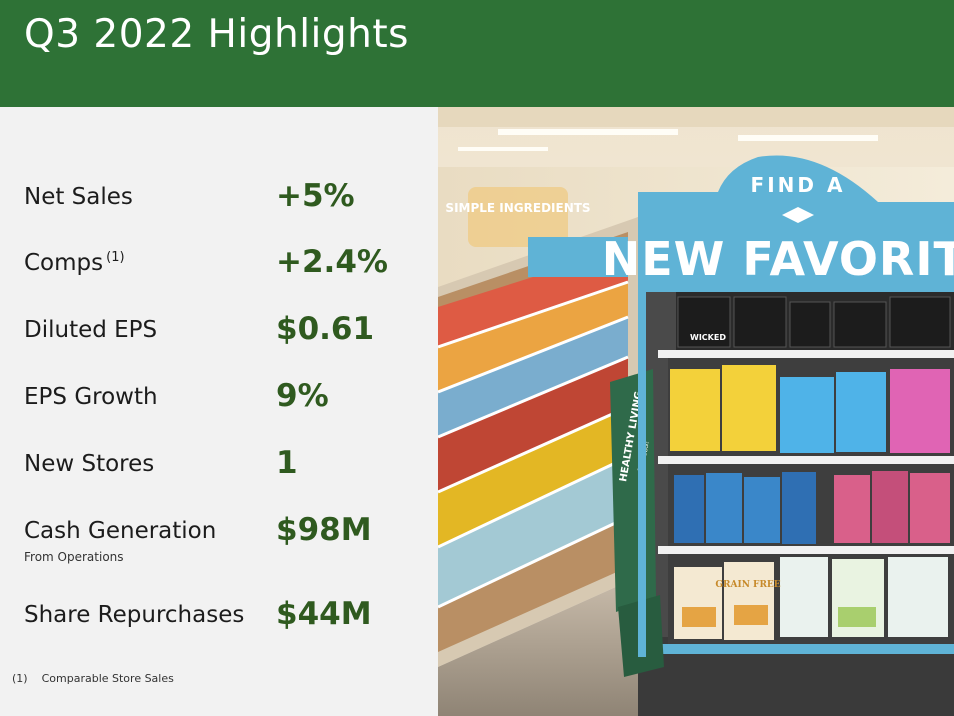 The image size is (954, 716). Describe the element at coordinates (20, 678) in the screenshot. I see `footnote-number: (1)` at that location.